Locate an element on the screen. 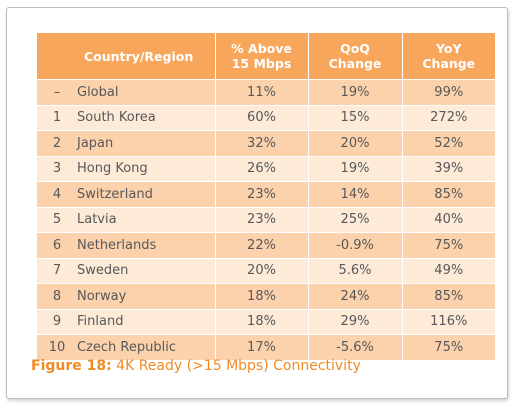 This screenshot has width=518, height=409. qoq-cell: 14% is located at coordinates (354, 194).